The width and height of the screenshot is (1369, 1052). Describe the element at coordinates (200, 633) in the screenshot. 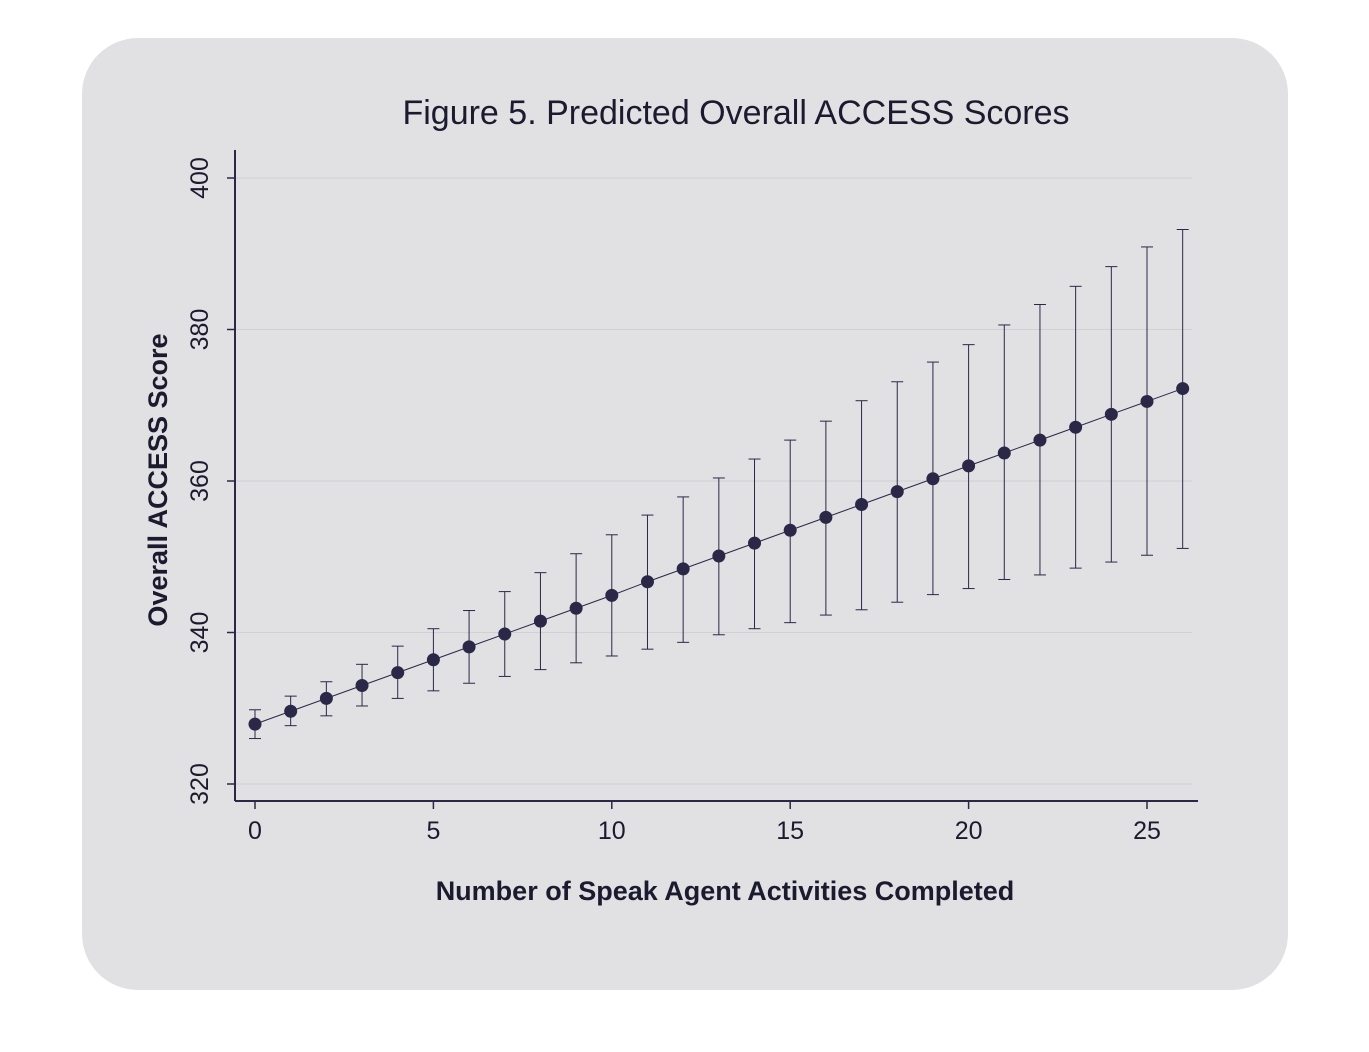

I see `y-tick-label-340: 340` at that location.